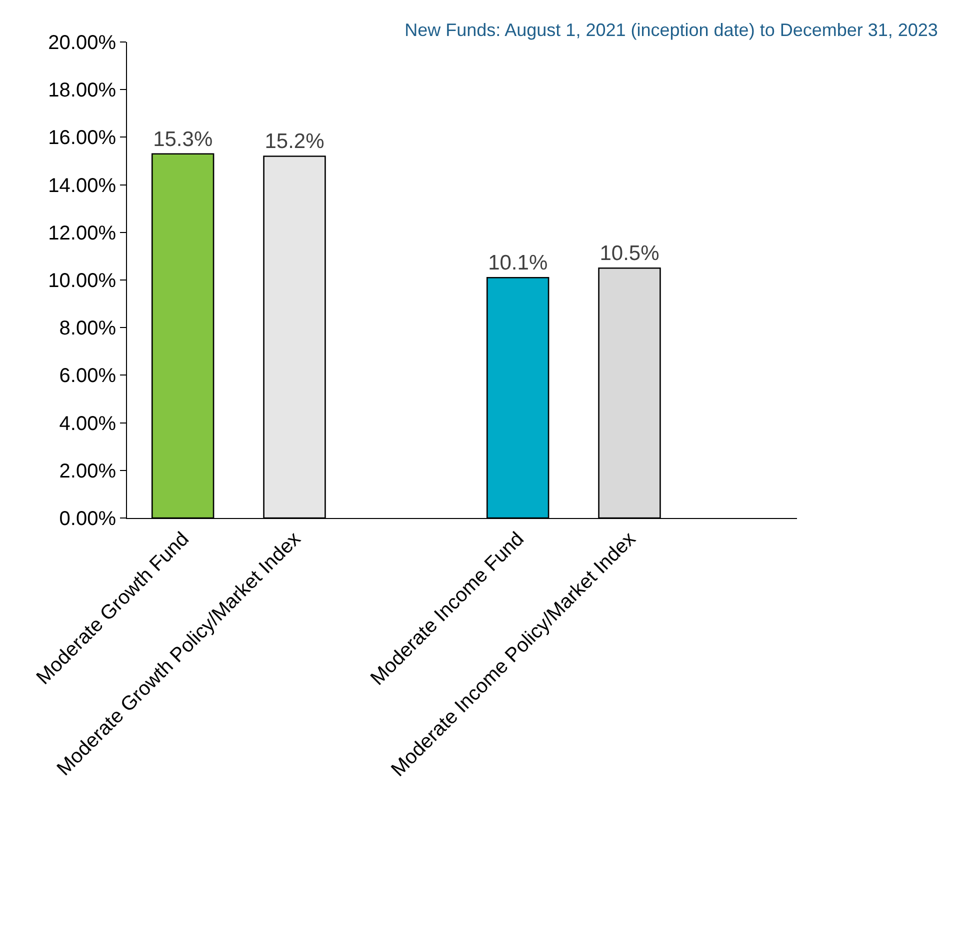  Describe the element at coordinates (82, 91) in the screenshot. I see `y-tick-label: 18.00%` at that location.